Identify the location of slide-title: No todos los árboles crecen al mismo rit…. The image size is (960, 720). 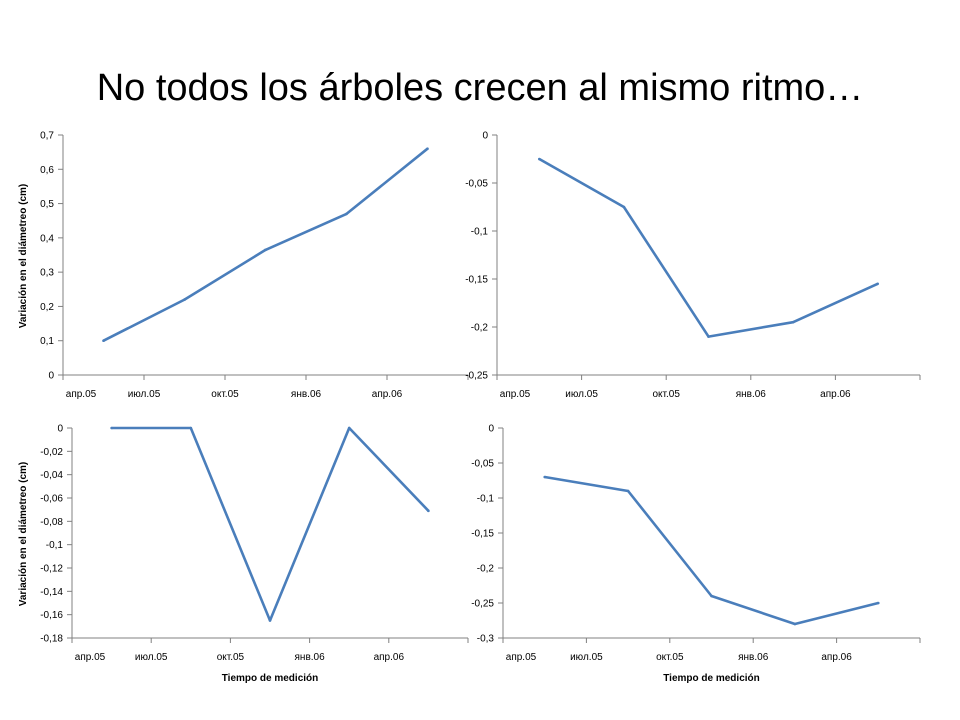
(480, 88).